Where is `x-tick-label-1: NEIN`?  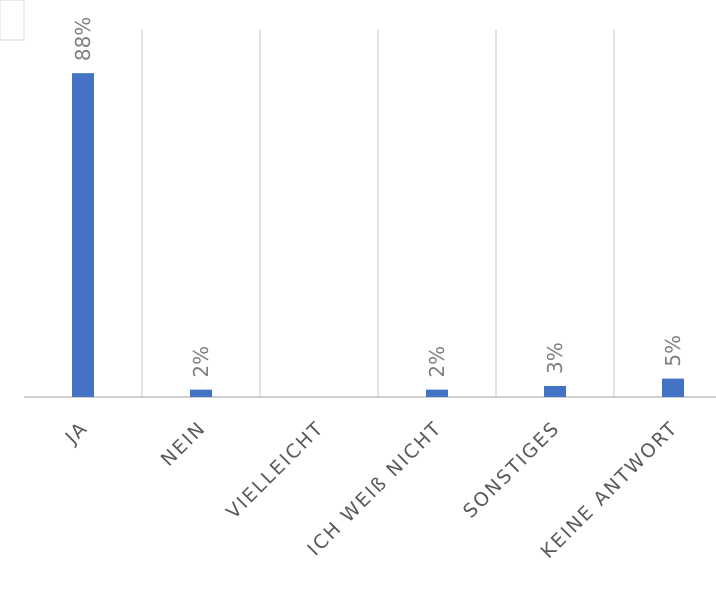 x-tick-label-1: NEIN is located at coordinates (184, 444).